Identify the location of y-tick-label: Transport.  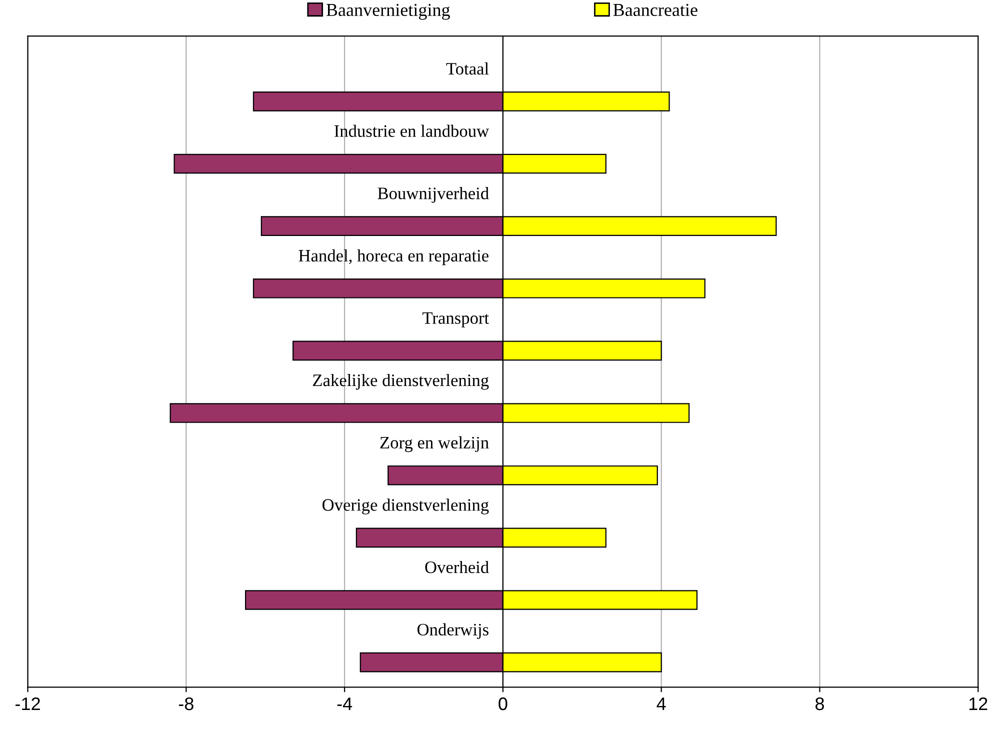
(455, 320).